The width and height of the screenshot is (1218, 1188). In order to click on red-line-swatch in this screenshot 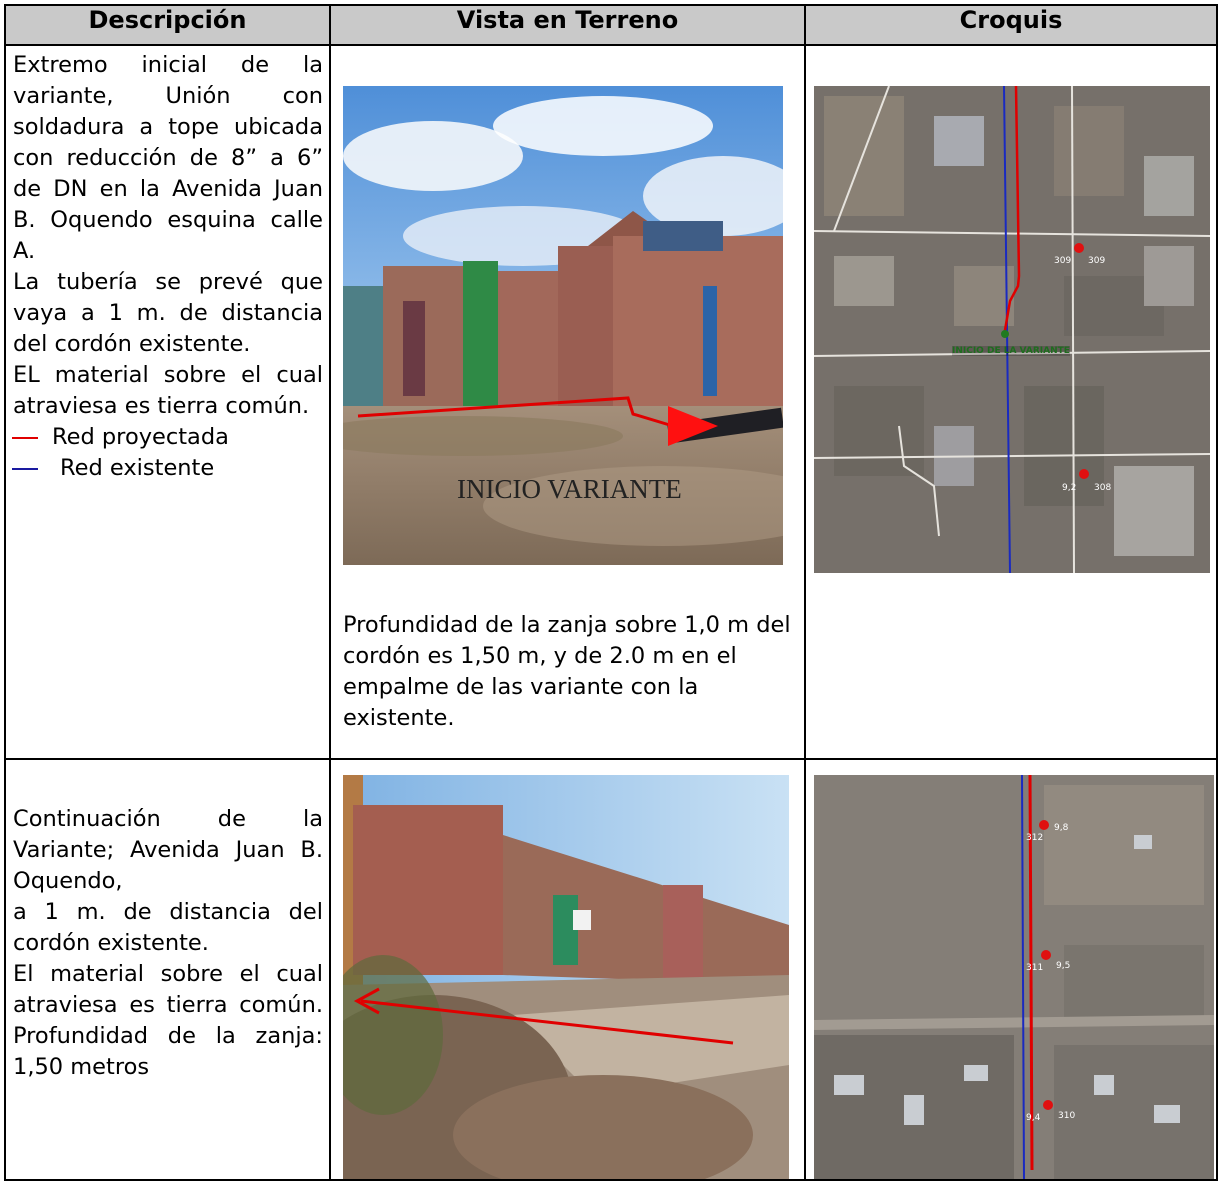, I will do `click(25, 438)`.